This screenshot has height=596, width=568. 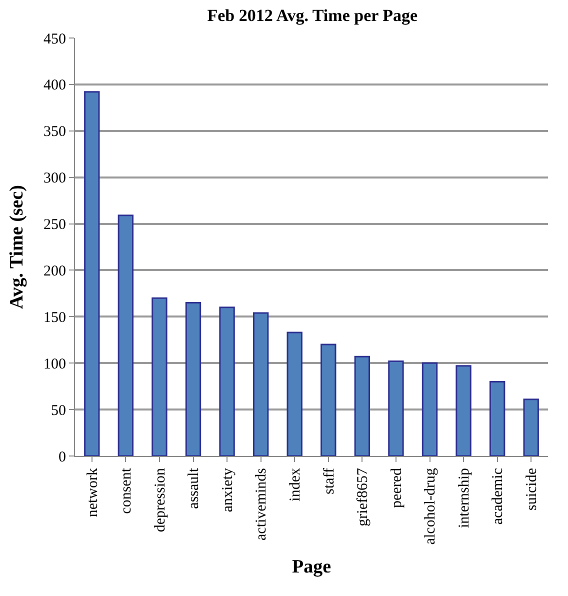 What do you see at coordinates (55, 86) in the screenshot?
I see `y-tick-label: 400` at bounding box center [55, 86].